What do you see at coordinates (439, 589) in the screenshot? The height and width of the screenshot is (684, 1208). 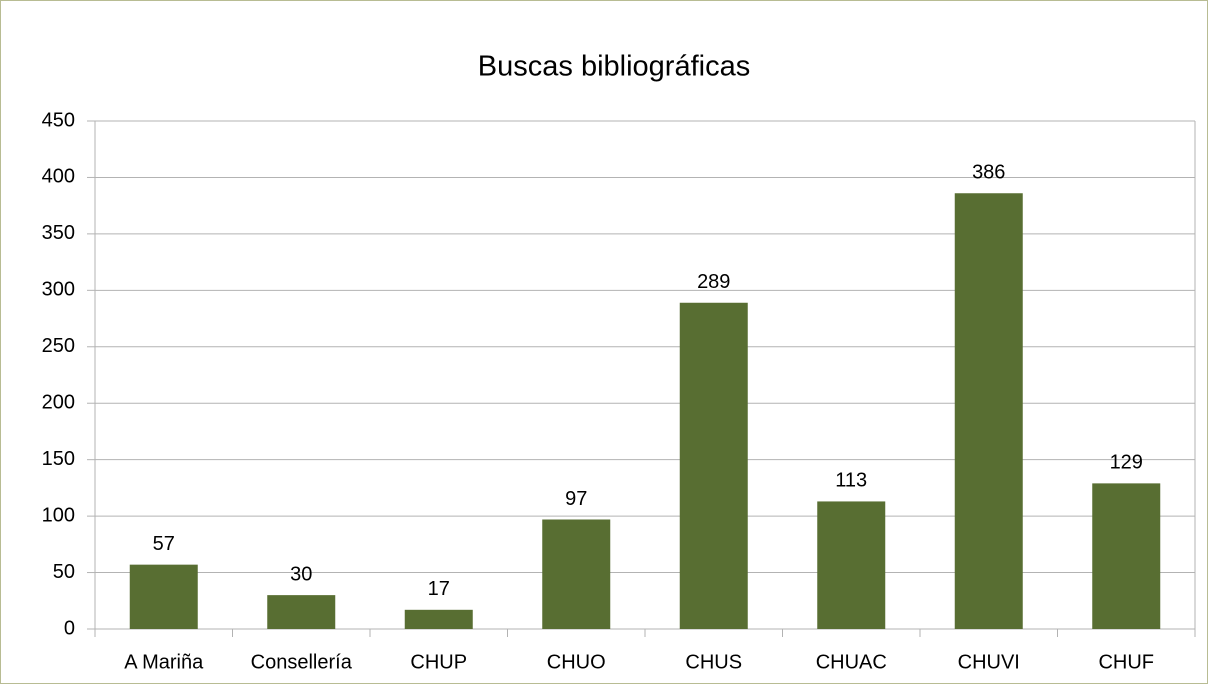 I see `data-label: 17` at bounding box center [439, 589].